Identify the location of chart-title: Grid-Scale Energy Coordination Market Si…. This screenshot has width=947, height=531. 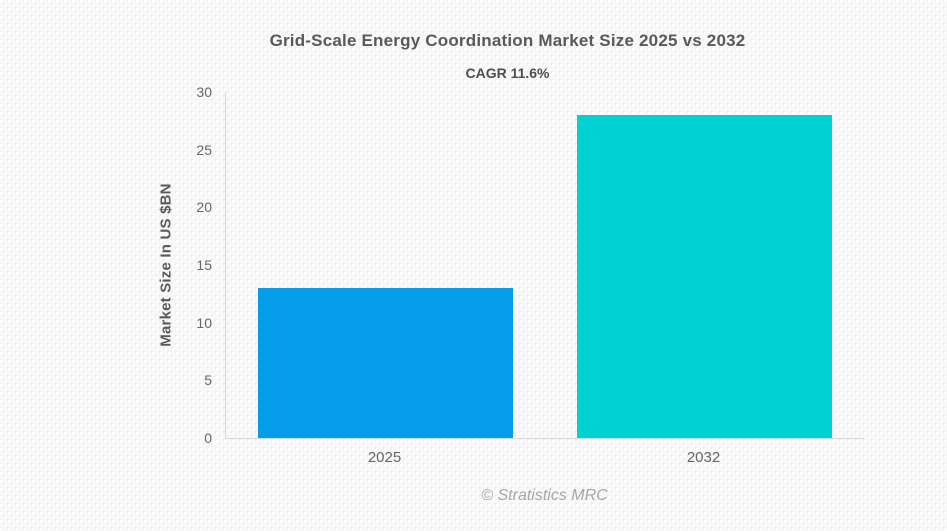
(507, 40).